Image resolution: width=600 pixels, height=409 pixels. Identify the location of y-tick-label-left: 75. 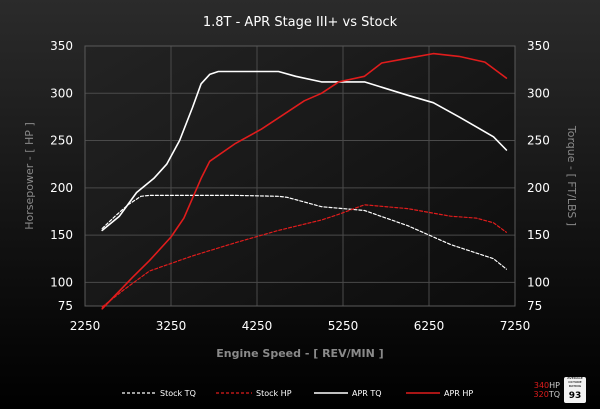
(65, 306).